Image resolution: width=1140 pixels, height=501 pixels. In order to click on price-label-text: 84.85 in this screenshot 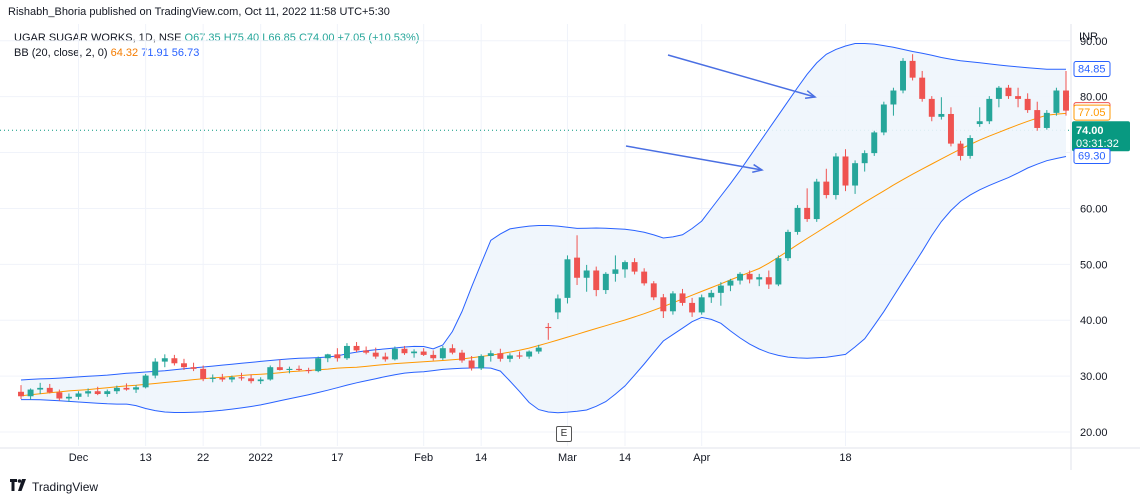, I will do `click(1092, 70)`.